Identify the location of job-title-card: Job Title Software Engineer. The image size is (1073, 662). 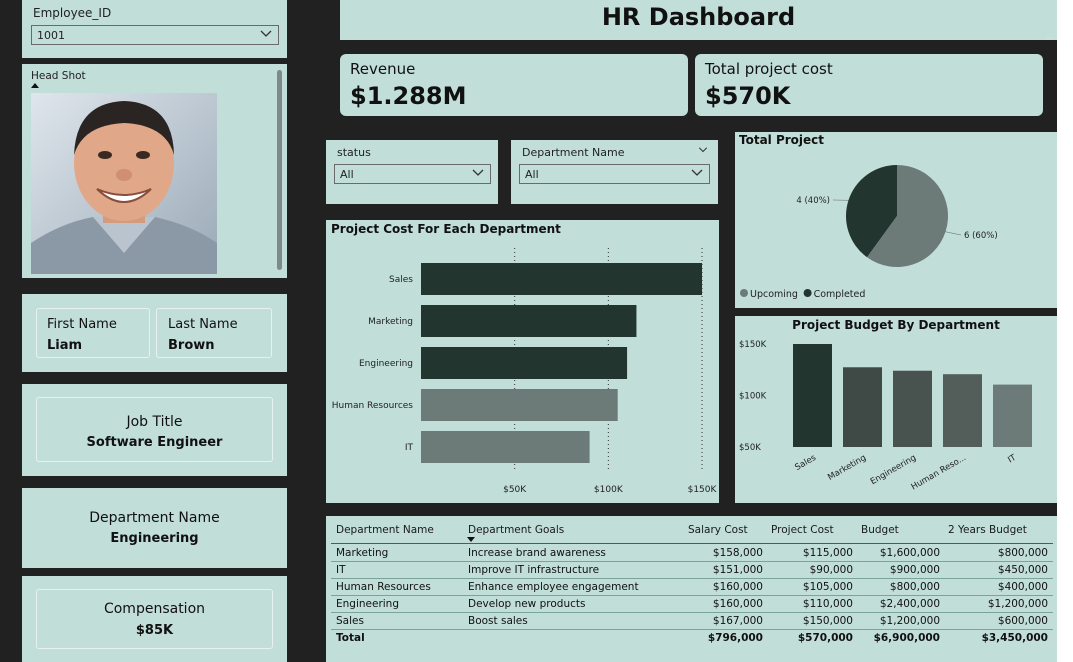
(154, 429).